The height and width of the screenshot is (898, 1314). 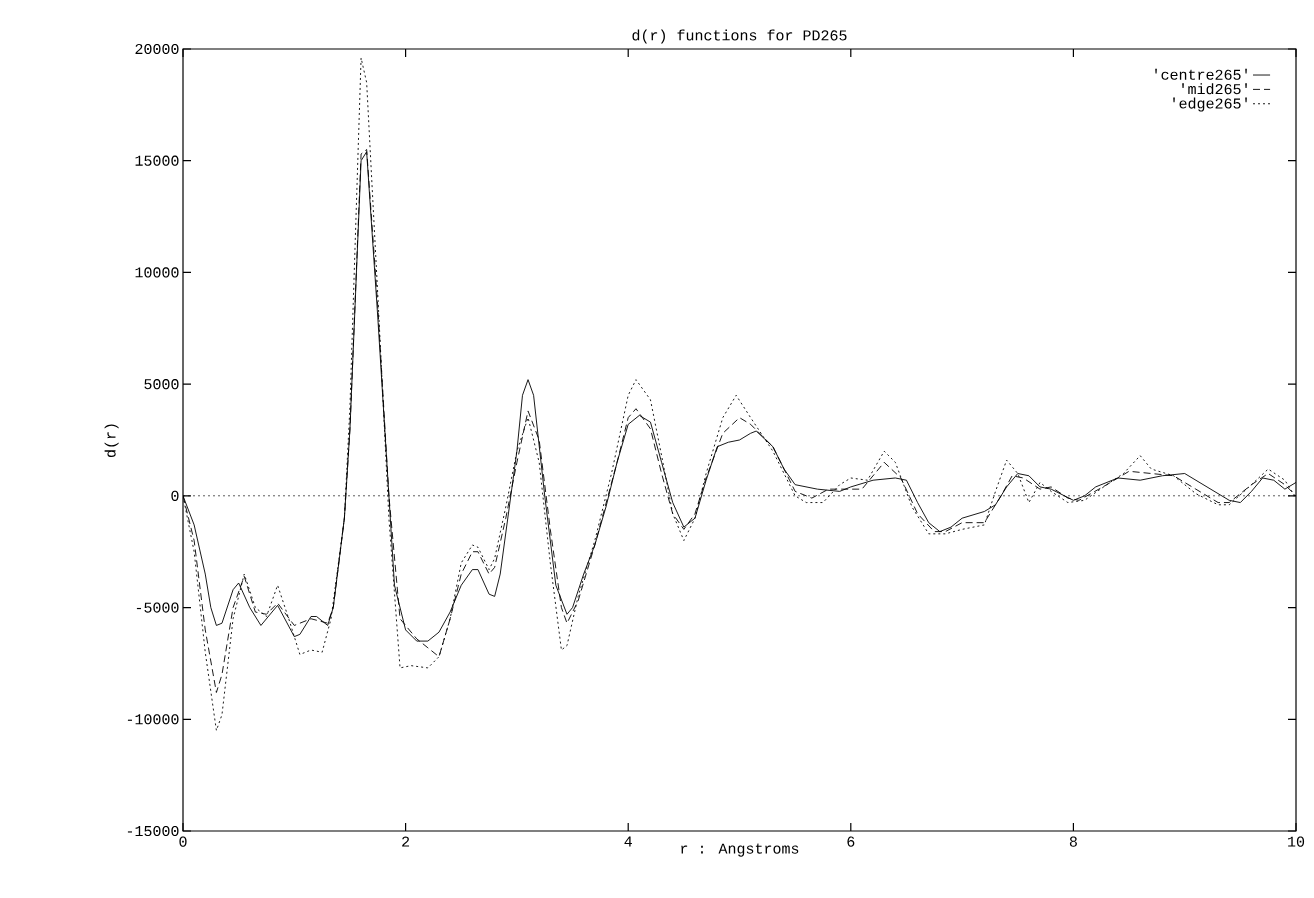 What do you see at coordinates (406, 841) in the screenshot?
I see `x-tick-label: 2` at bounding box center [406, 841].